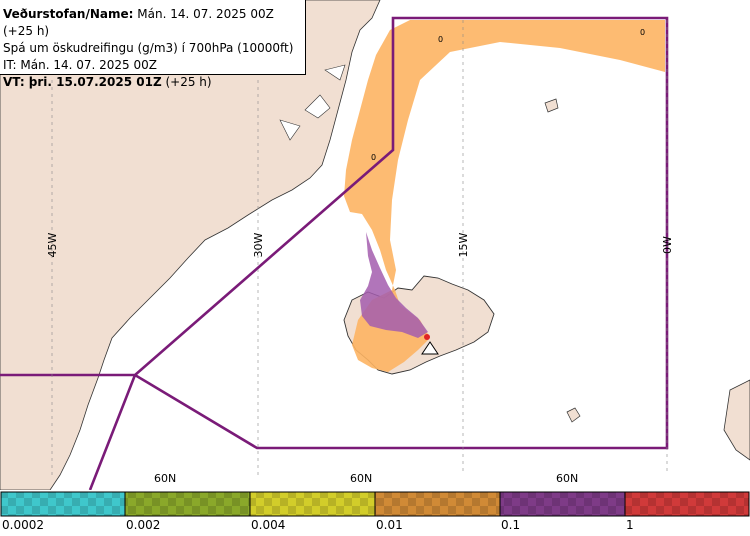 The width and height of the screenshot is (750, 536). I want to click on contour-label-2: 0, so click(642, 32).